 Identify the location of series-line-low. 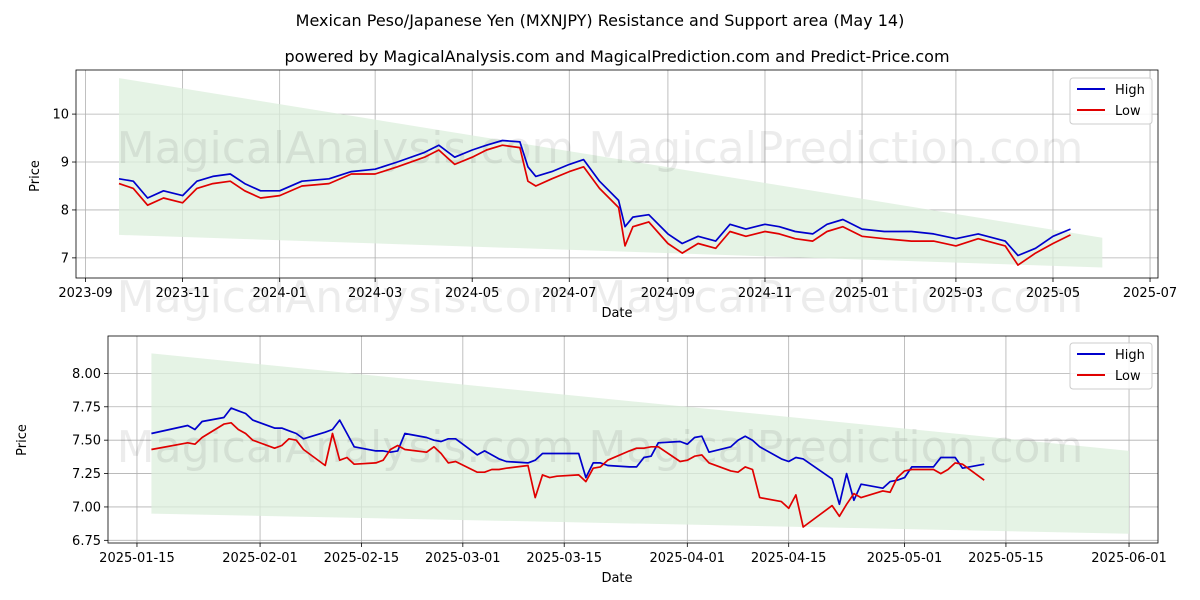
(568, 474).